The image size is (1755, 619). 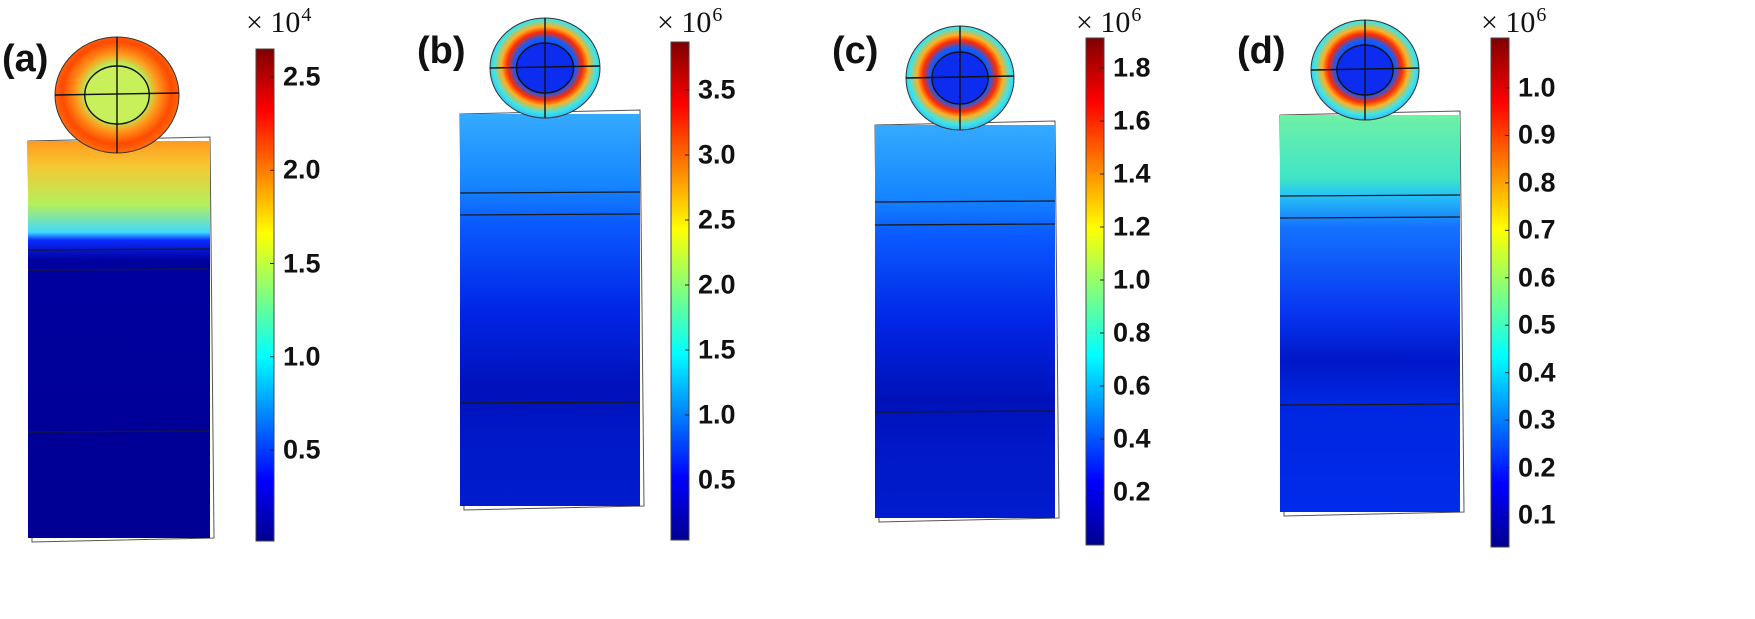 I want to click on colorbar-tick-label: 0.9, so click(x=1537, y=134).